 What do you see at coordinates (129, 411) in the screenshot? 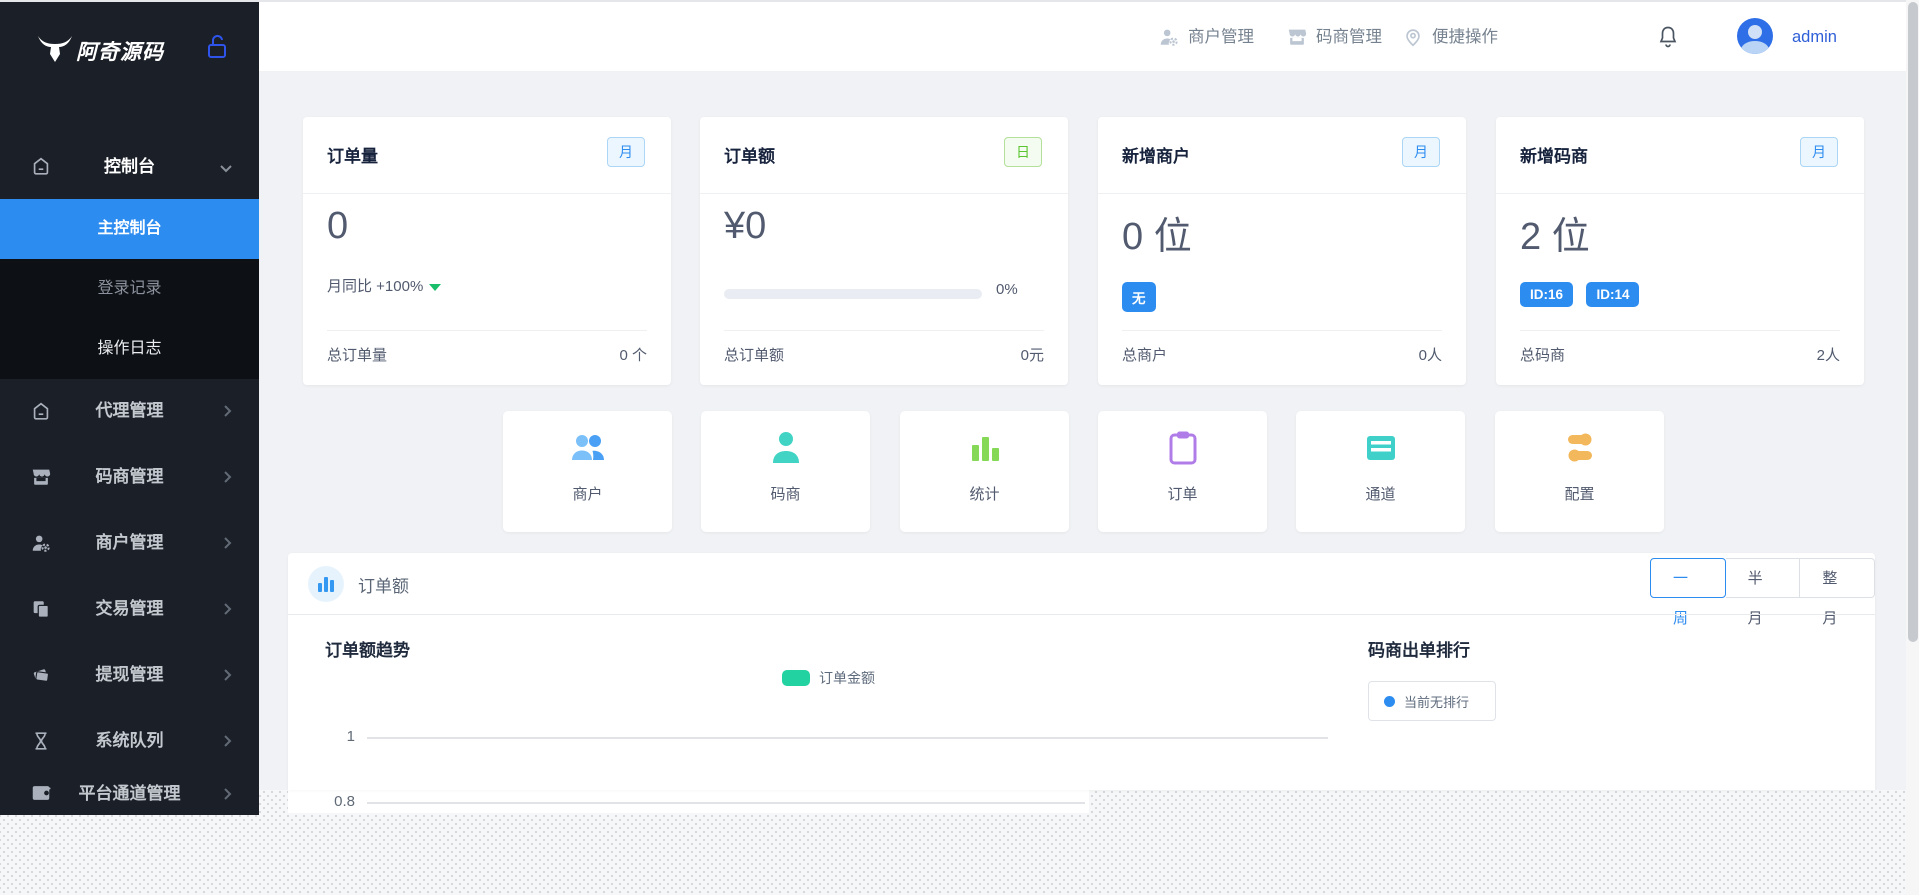
I see `sidebar-item-agent-mgmt: 代理管理` at bounding box center [129, 411].